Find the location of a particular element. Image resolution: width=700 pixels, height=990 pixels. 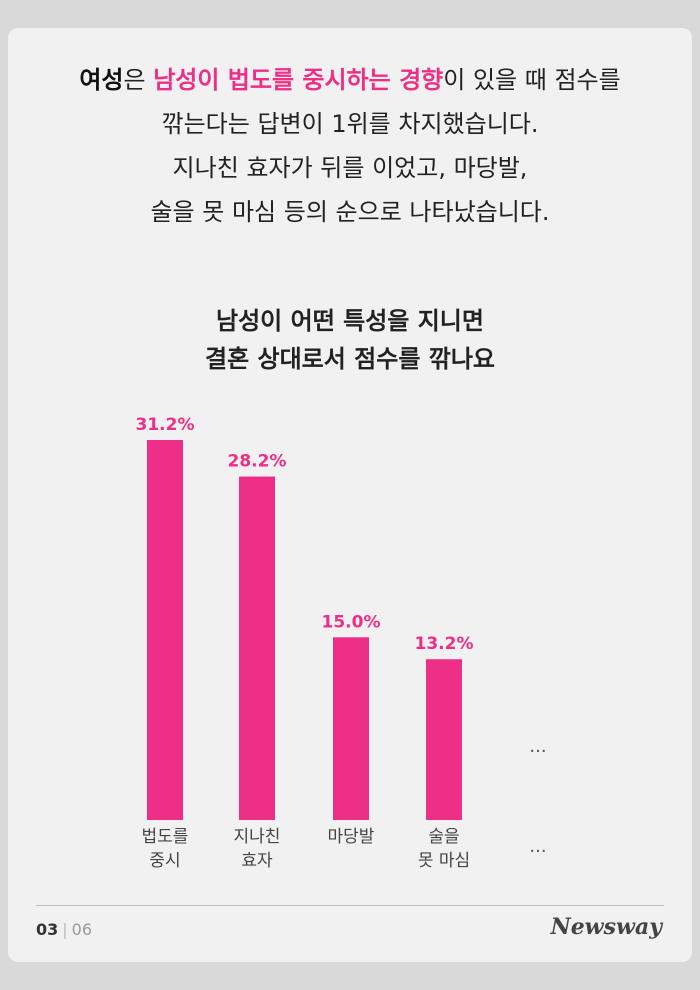

intro-line-1: 여성은 남성이 법도를 중시하는 경향이 있을 때 점수를 is located at coordinates (350, 80).